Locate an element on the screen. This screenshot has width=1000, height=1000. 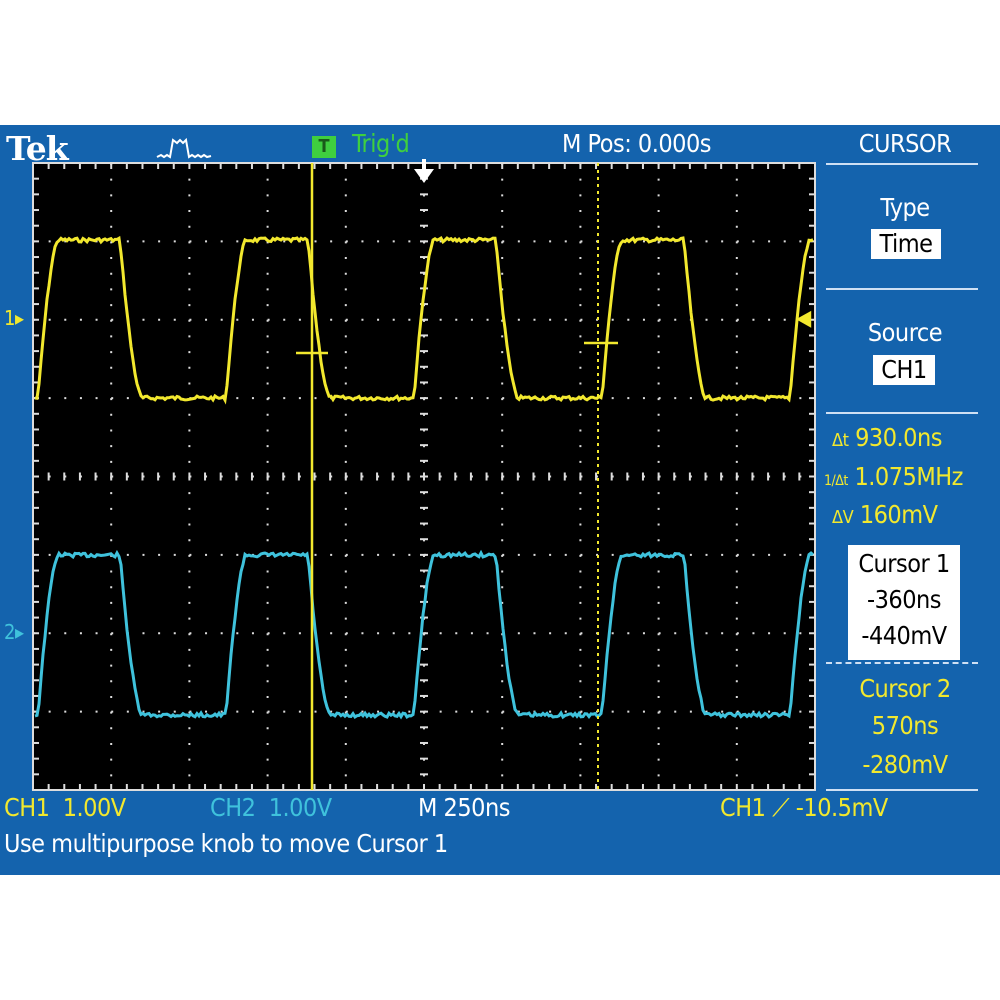
delta-t-readout: Δt 930.0ns is located at coordinates (887, 437).